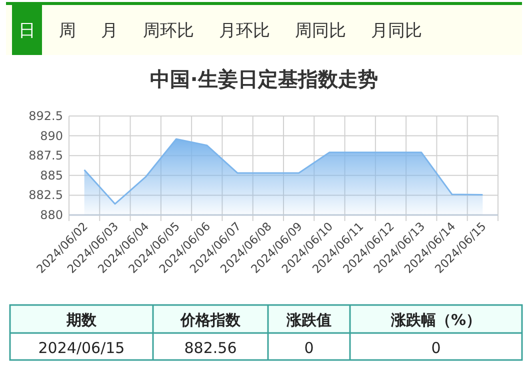 Image resolution: width=529 pixels, height=369 pixels. What do you see at coordinates (51, 215) in the screenshot?
I see `y-tick-label: 880` at bounding box center [51, 215].